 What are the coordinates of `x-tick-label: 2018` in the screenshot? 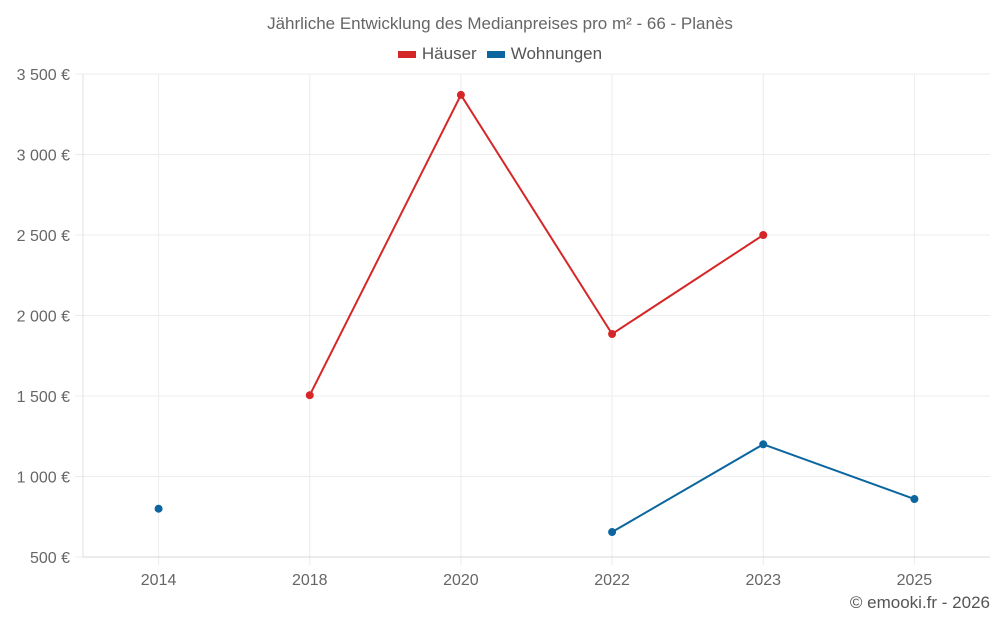 It's located at (310, 580).